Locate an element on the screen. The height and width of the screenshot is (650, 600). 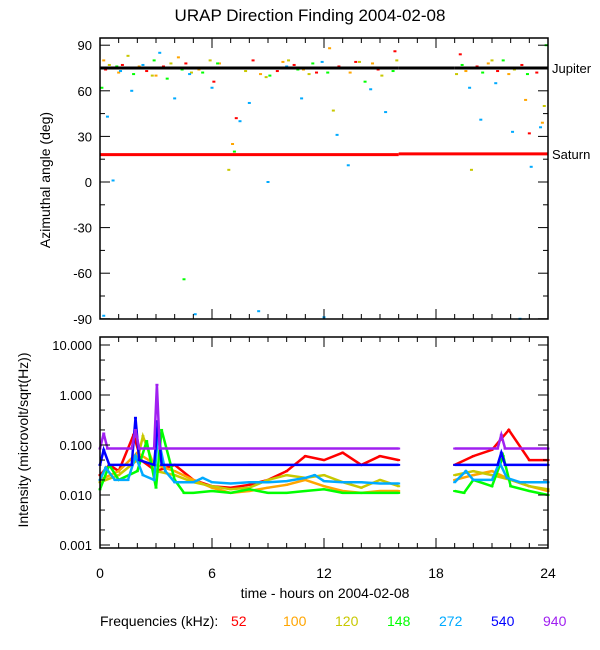
y-tick-label: 90 is located at coordinates (85, 45).